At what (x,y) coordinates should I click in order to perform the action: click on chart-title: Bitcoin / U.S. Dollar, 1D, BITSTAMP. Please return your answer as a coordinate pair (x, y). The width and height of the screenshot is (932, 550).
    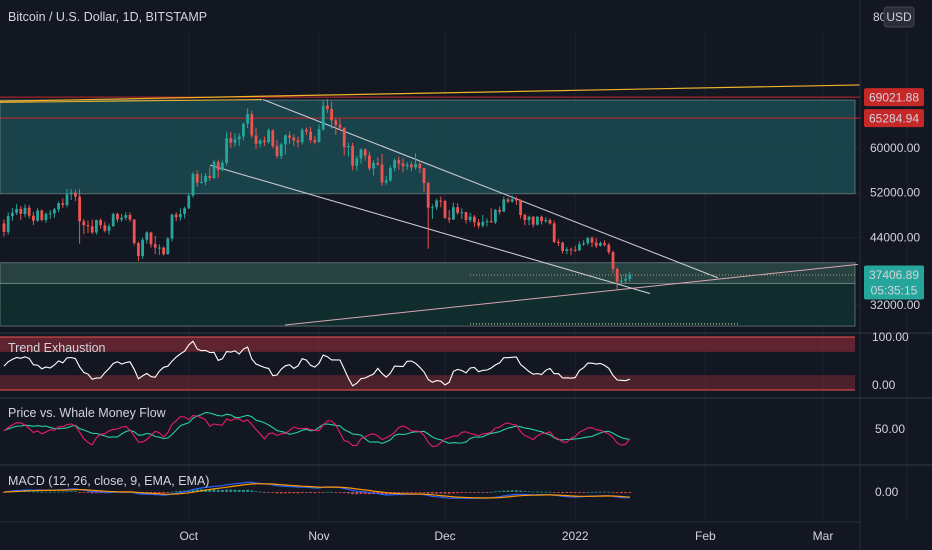
    Looking at the image, I should click on (107, 17).